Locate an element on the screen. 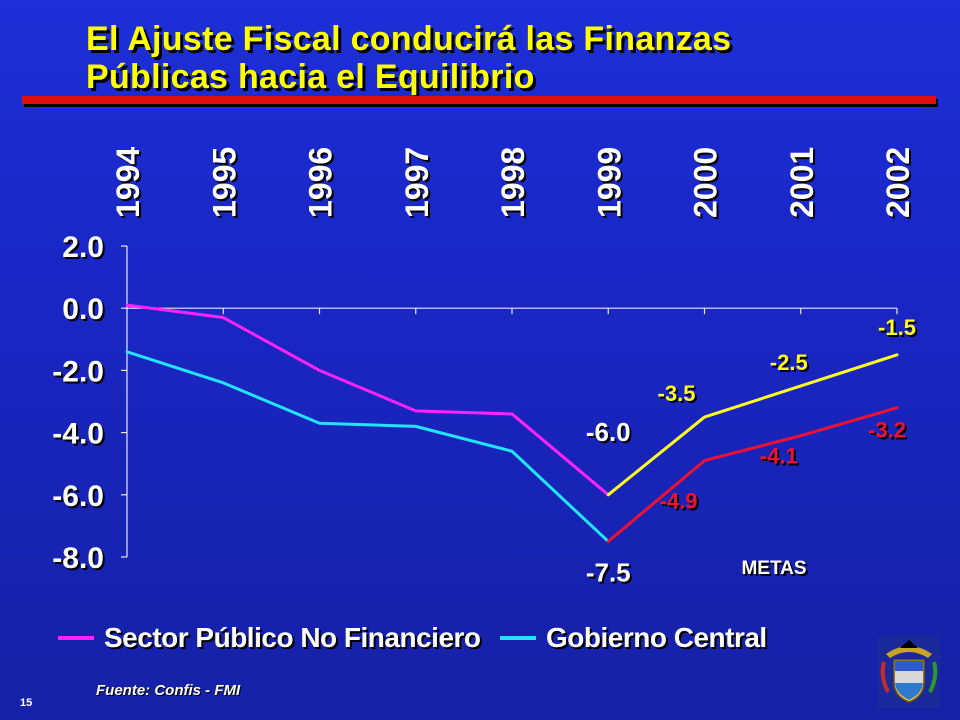 Image resolution: width=960 pixels, height=720 pixels. x-tick-label: 2002 is located at coordinates (898, 182).